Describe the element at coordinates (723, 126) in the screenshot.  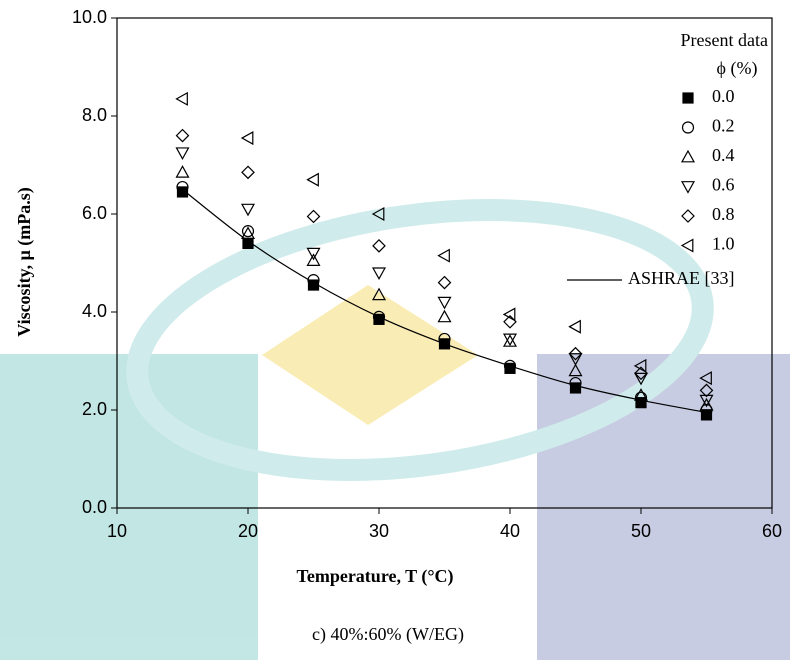
I see `legend-label: 0.2` at that location.